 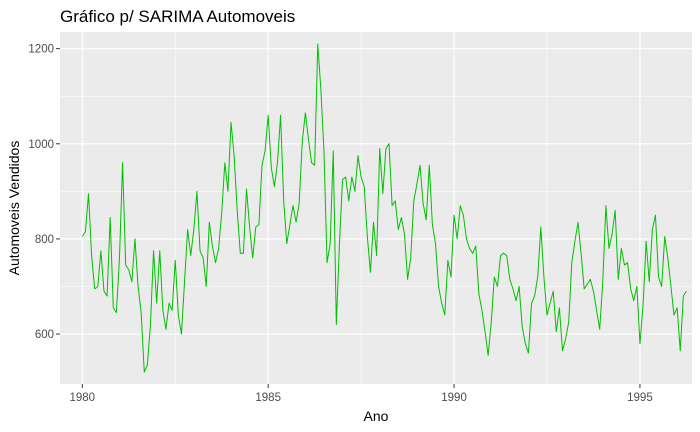 I want to click on x-tick-label: 1995, so click(x=640, y=398).